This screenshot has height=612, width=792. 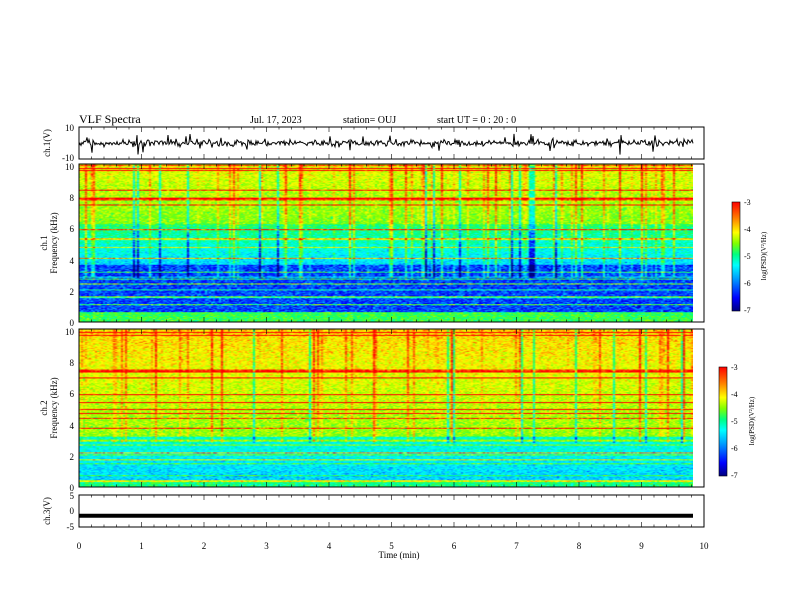 I want to click on cb2-tick--3: -3, so click(x=734, y=367).